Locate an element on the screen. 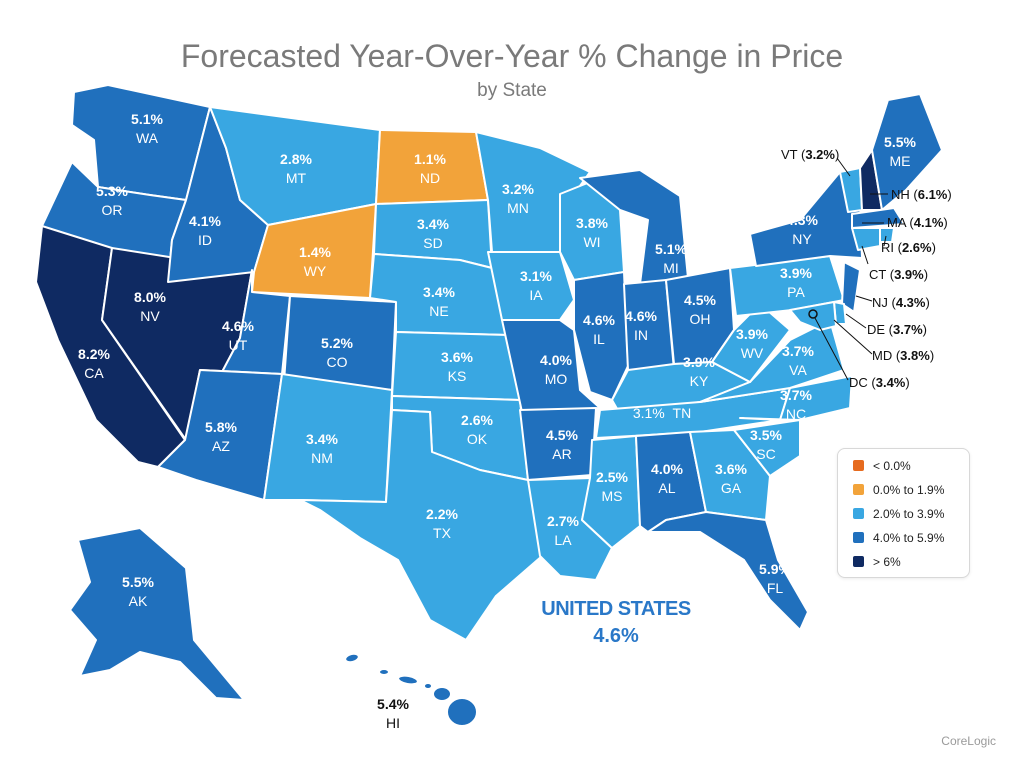  legend-label: 4.0% to 5.9% is located at coordinates (909, 538).